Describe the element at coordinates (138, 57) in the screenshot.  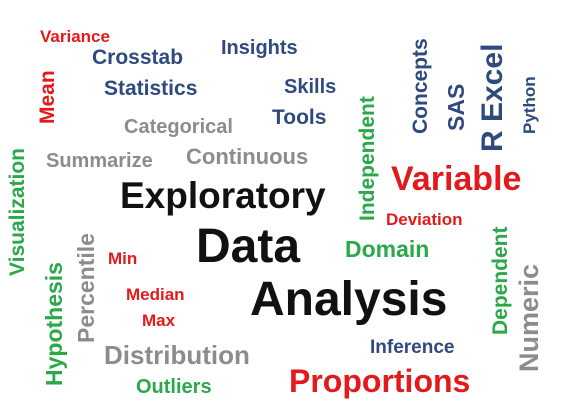
I see `word-crosstab: Crosstab` at that location.